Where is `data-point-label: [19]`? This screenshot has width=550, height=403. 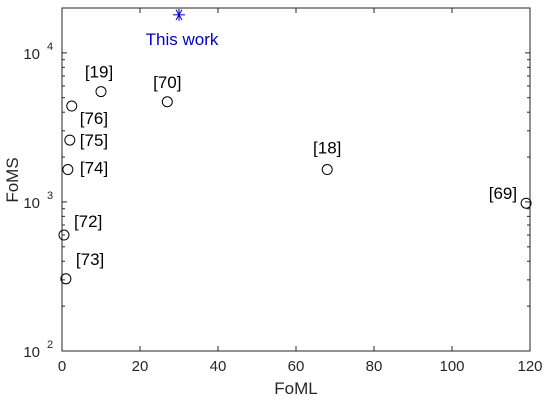
data-point-label: [19] is located at coordinates (99, 72).